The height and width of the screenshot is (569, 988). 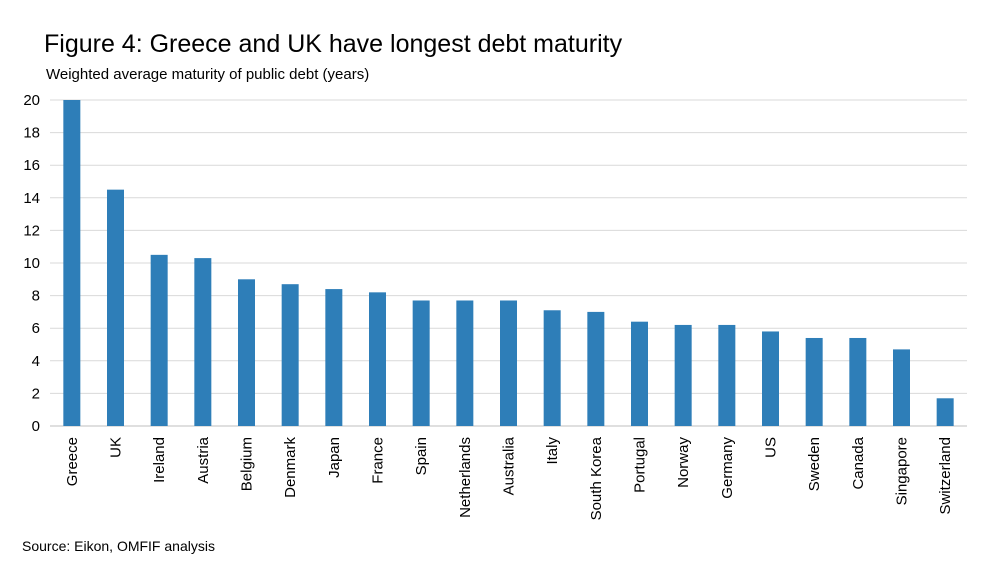 What do you see at coordinates (858, 462) in the screenshot?
I see `x-tick-label: Canada` at bounding box center [858, 462].